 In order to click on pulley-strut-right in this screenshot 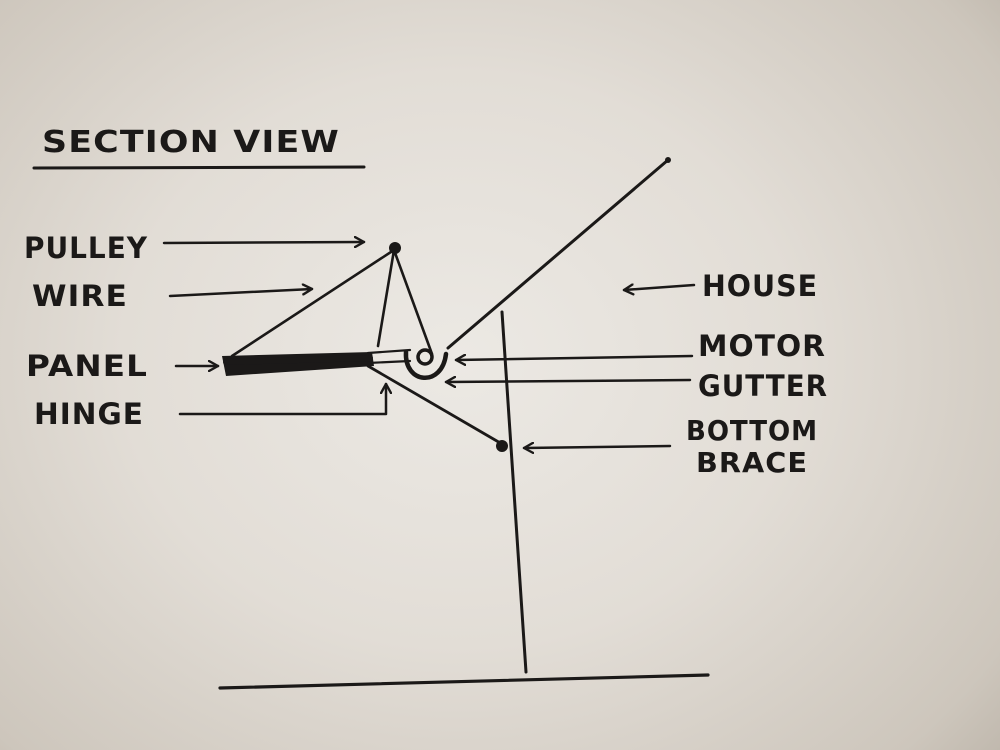, I will do `click(413, 302)`.